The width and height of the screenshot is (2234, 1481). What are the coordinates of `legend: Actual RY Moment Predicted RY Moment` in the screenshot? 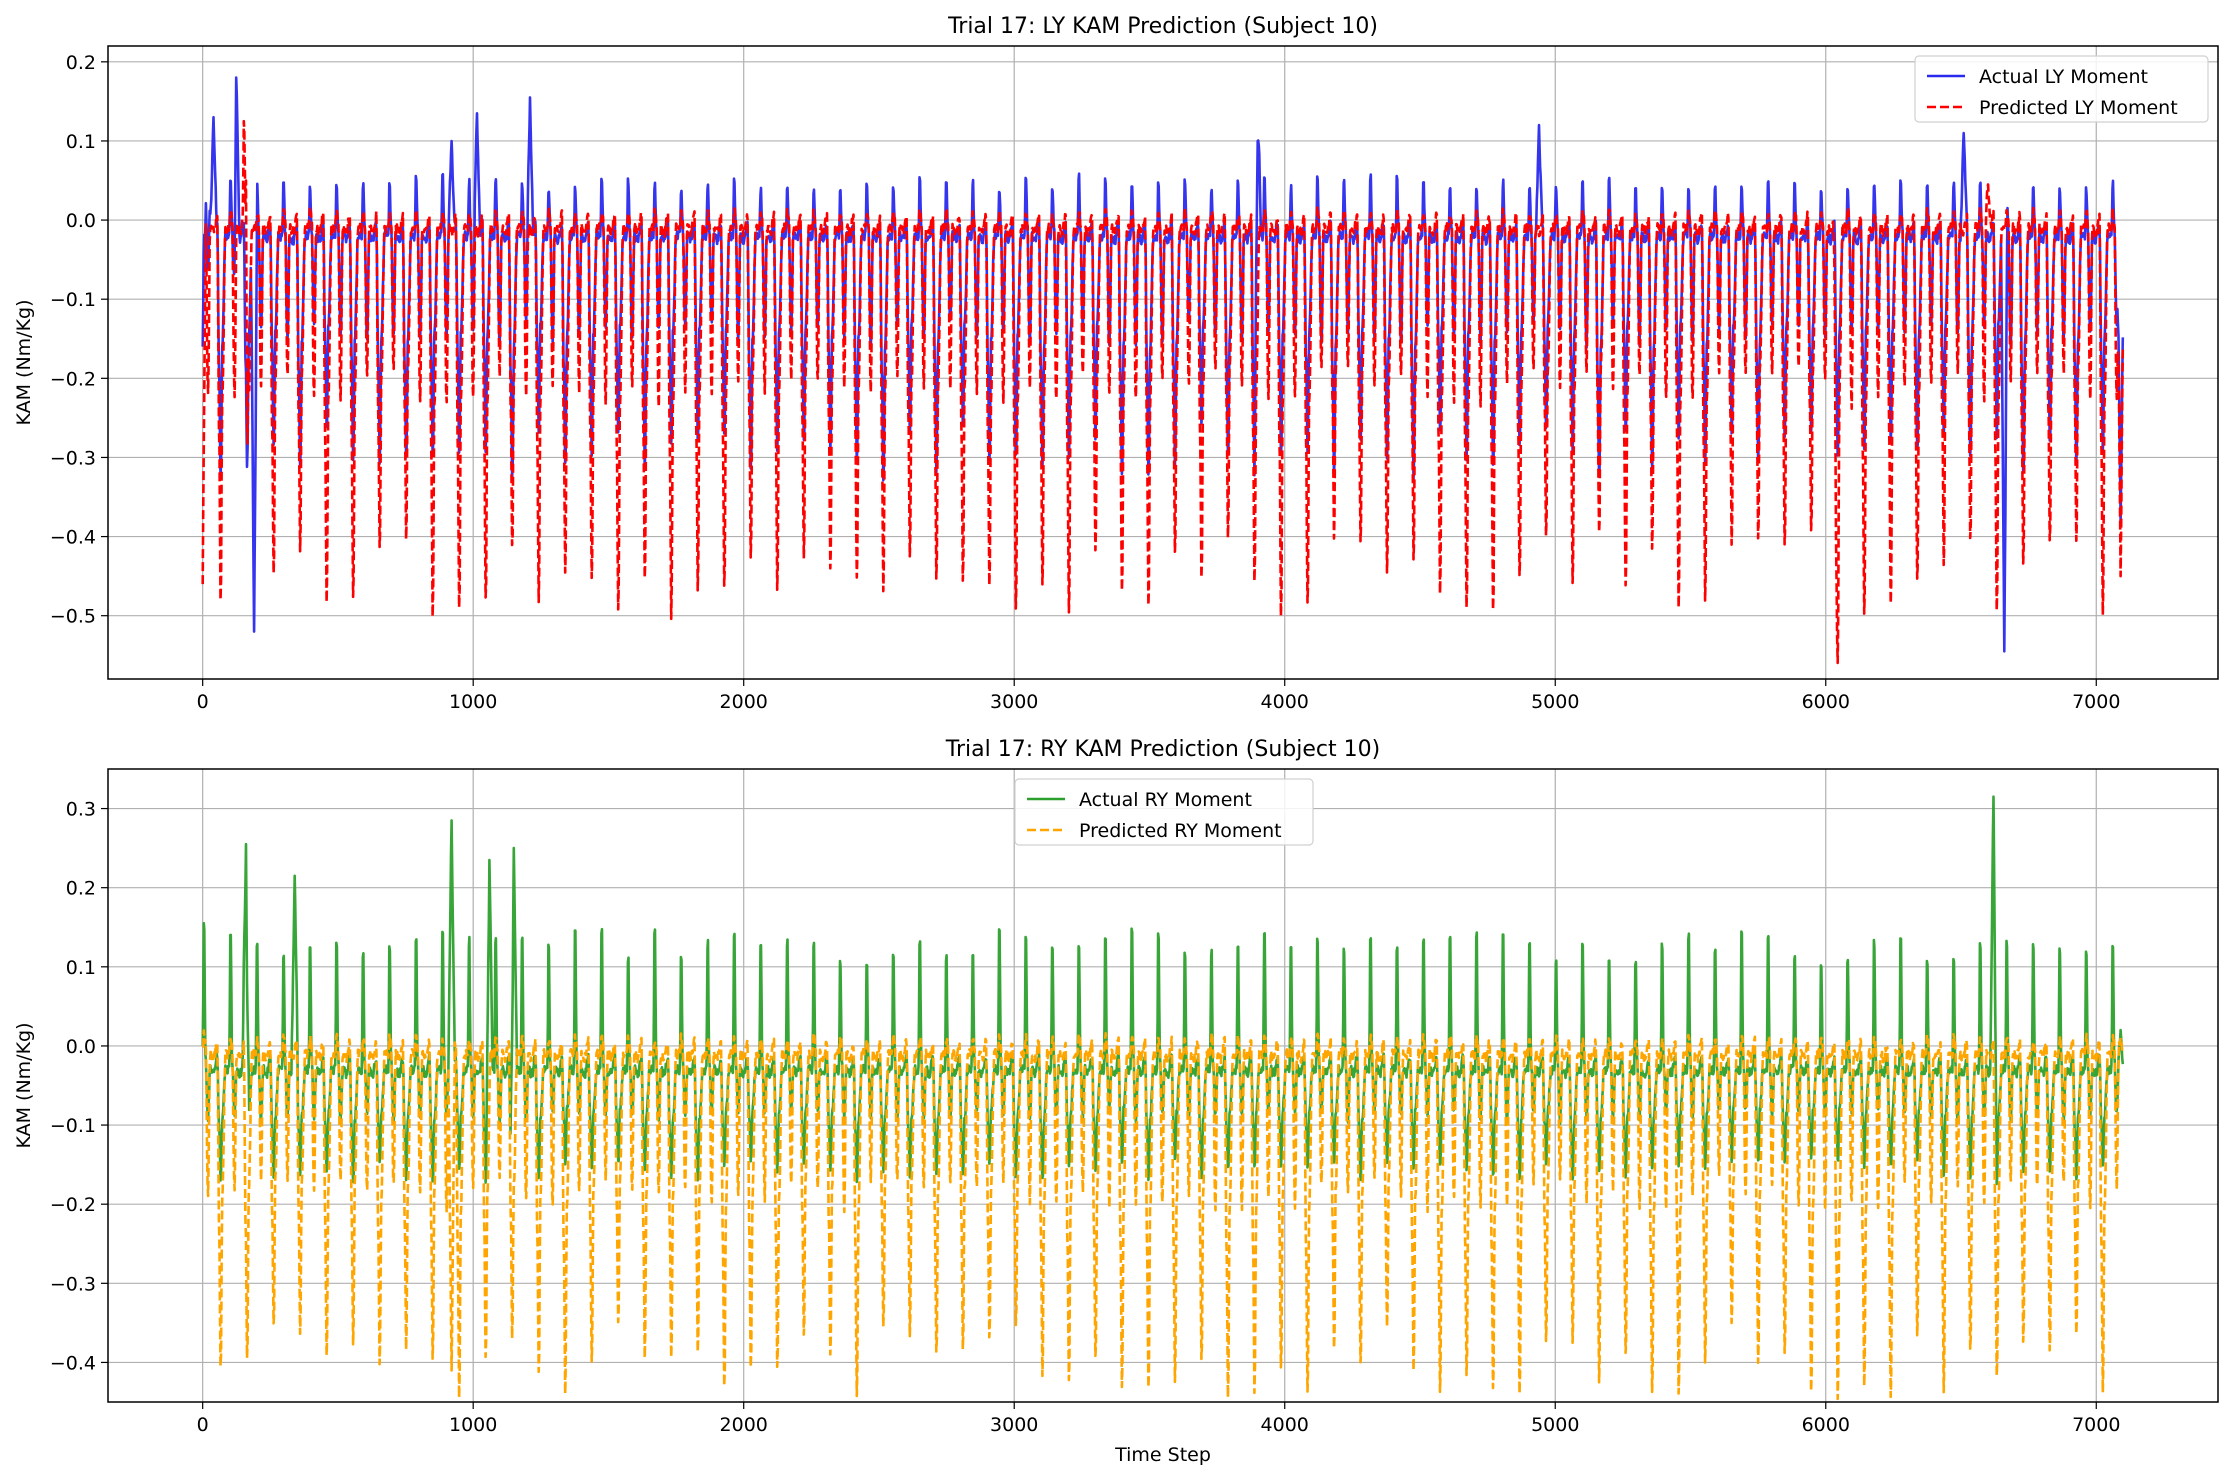 It's located at (1164, 812).